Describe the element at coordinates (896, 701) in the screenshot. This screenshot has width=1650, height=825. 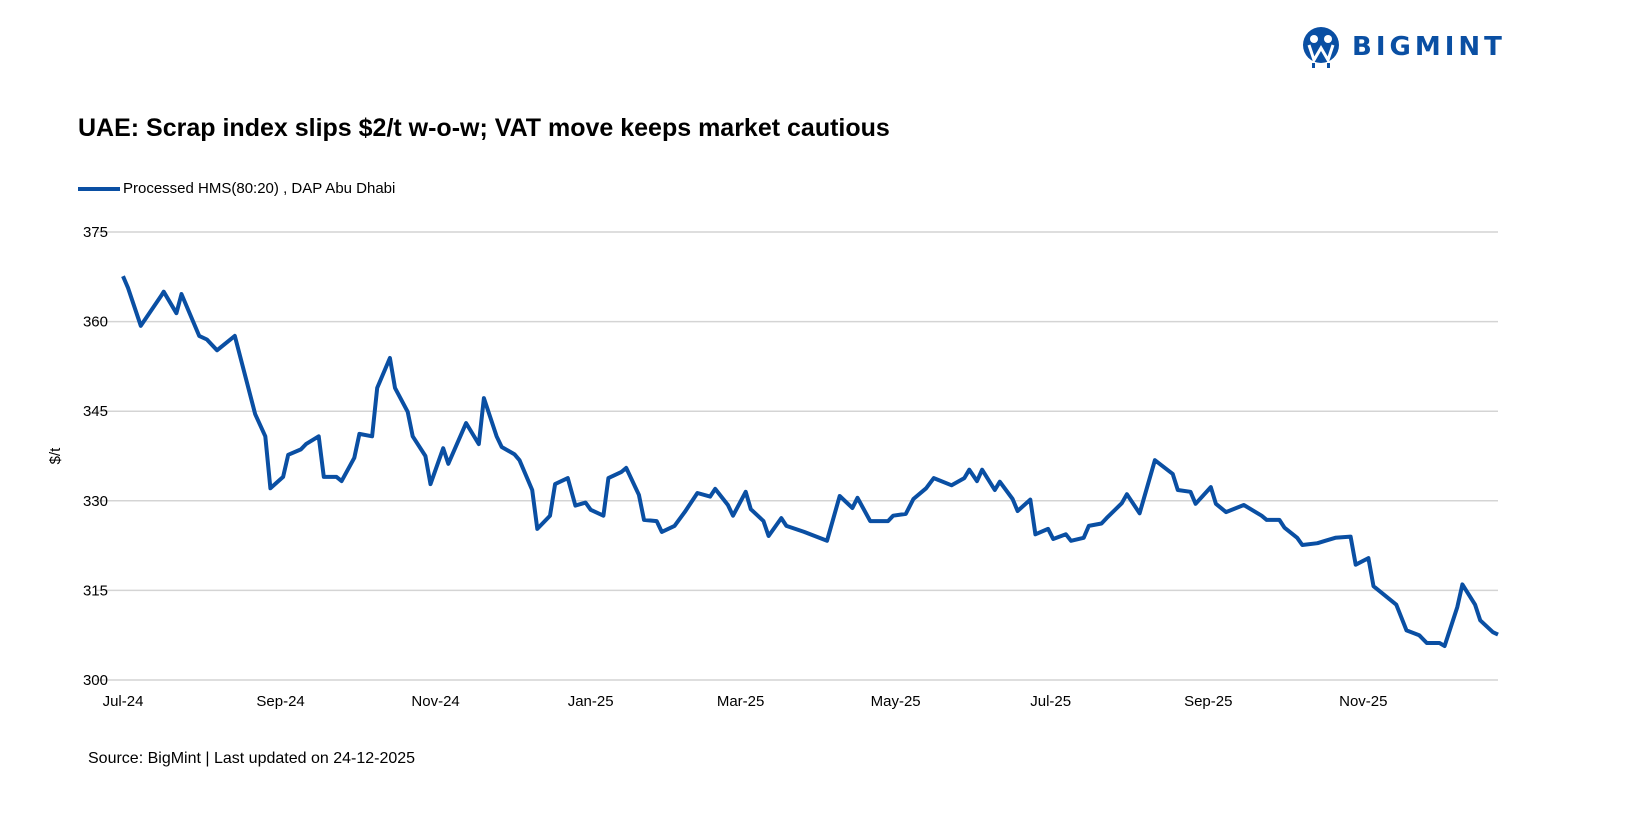
I see `x-tick-label: May-25` at that location.